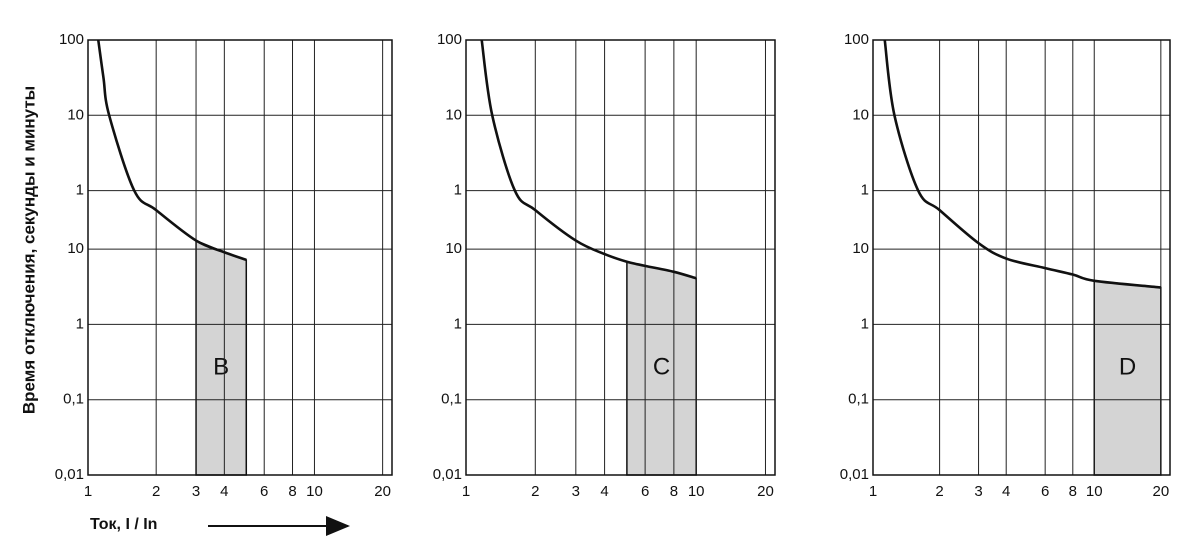  What do you see at coordinates (221, 366) in the screenshot?
I see `region-label: B` at bounding box center [221, 366].